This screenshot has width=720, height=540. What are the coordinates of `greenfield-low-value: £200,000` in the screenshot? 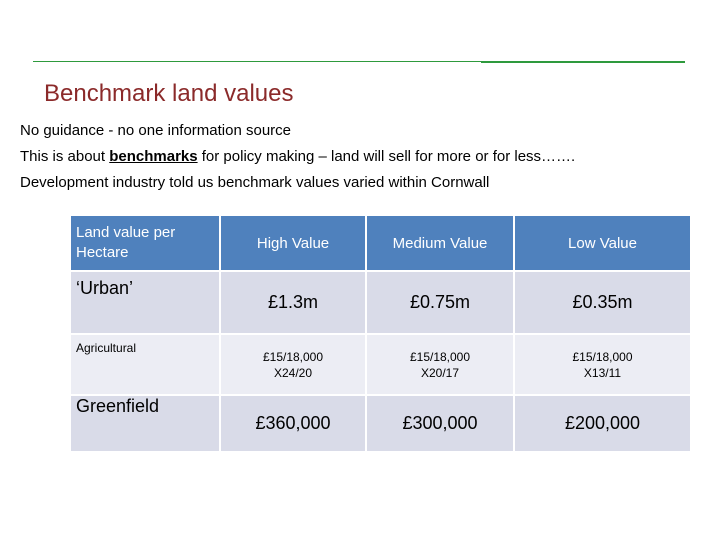 It's located at (602, 423).